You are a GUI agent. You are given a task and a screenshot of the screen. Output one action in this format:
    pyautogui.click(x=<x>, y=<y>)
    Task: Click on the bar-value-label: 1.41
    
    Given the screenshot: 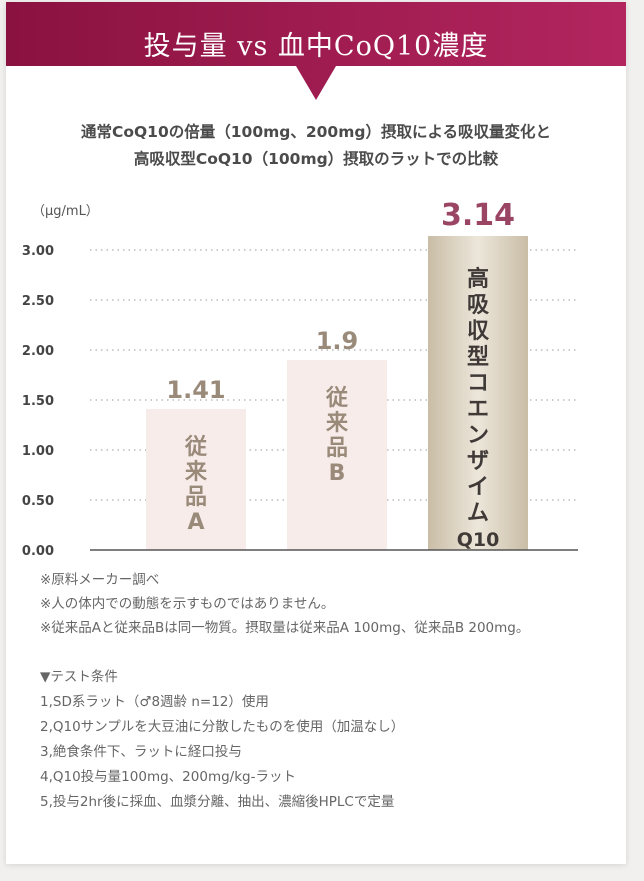 What is the action you would take?
    pyautogui.click(x=195, y=390)
    